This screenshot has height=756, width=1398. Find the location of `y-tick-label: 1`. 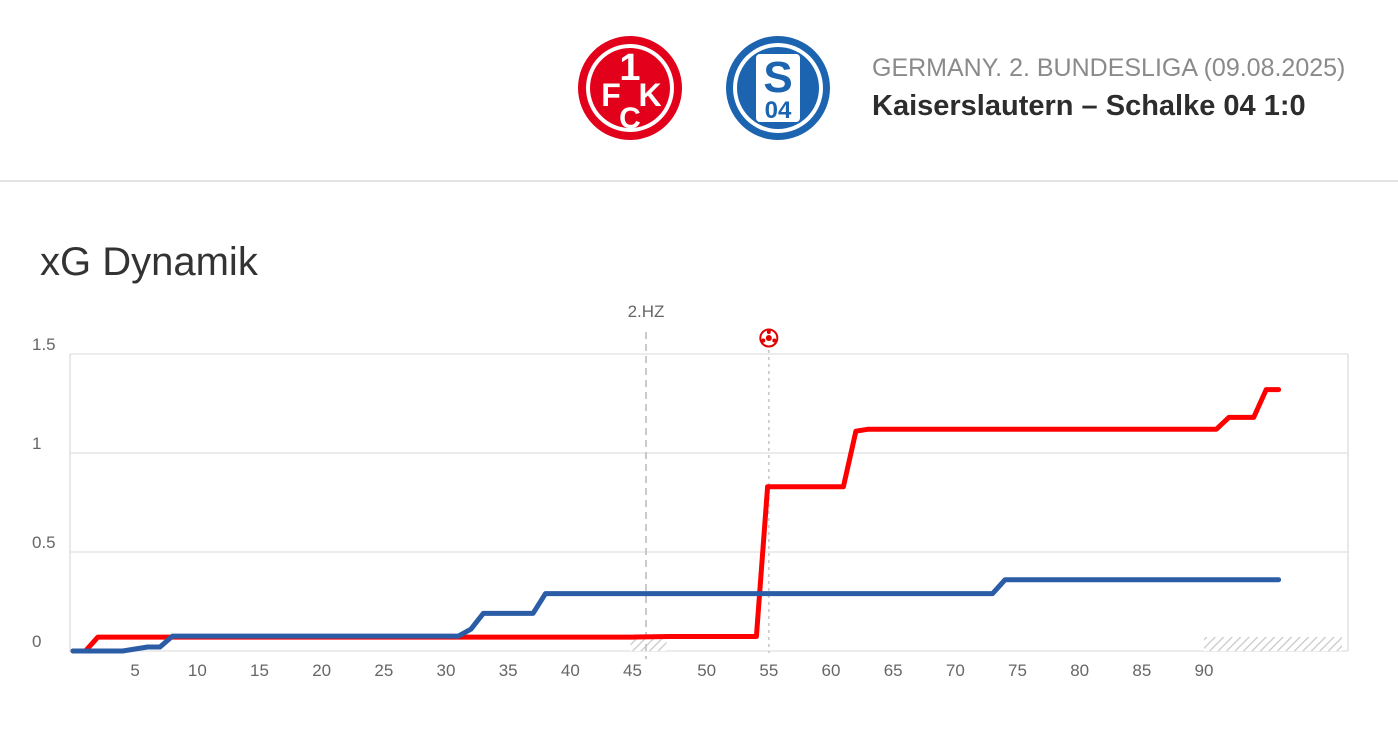

y-tick-label: 1 is located at coordinates (36, 443).